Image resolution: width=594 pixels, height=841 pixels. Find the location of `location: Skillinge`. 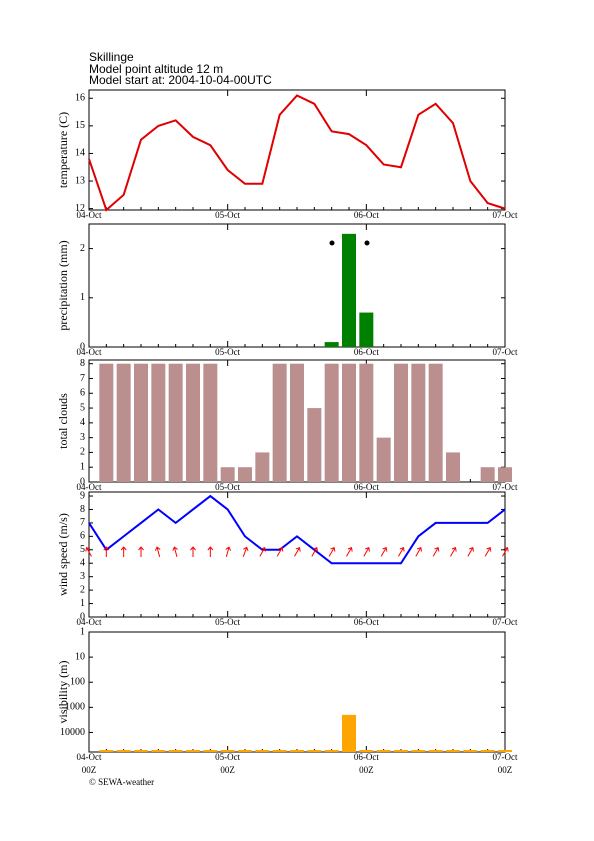

location: Skillinge is located at coordinates (111, 57).